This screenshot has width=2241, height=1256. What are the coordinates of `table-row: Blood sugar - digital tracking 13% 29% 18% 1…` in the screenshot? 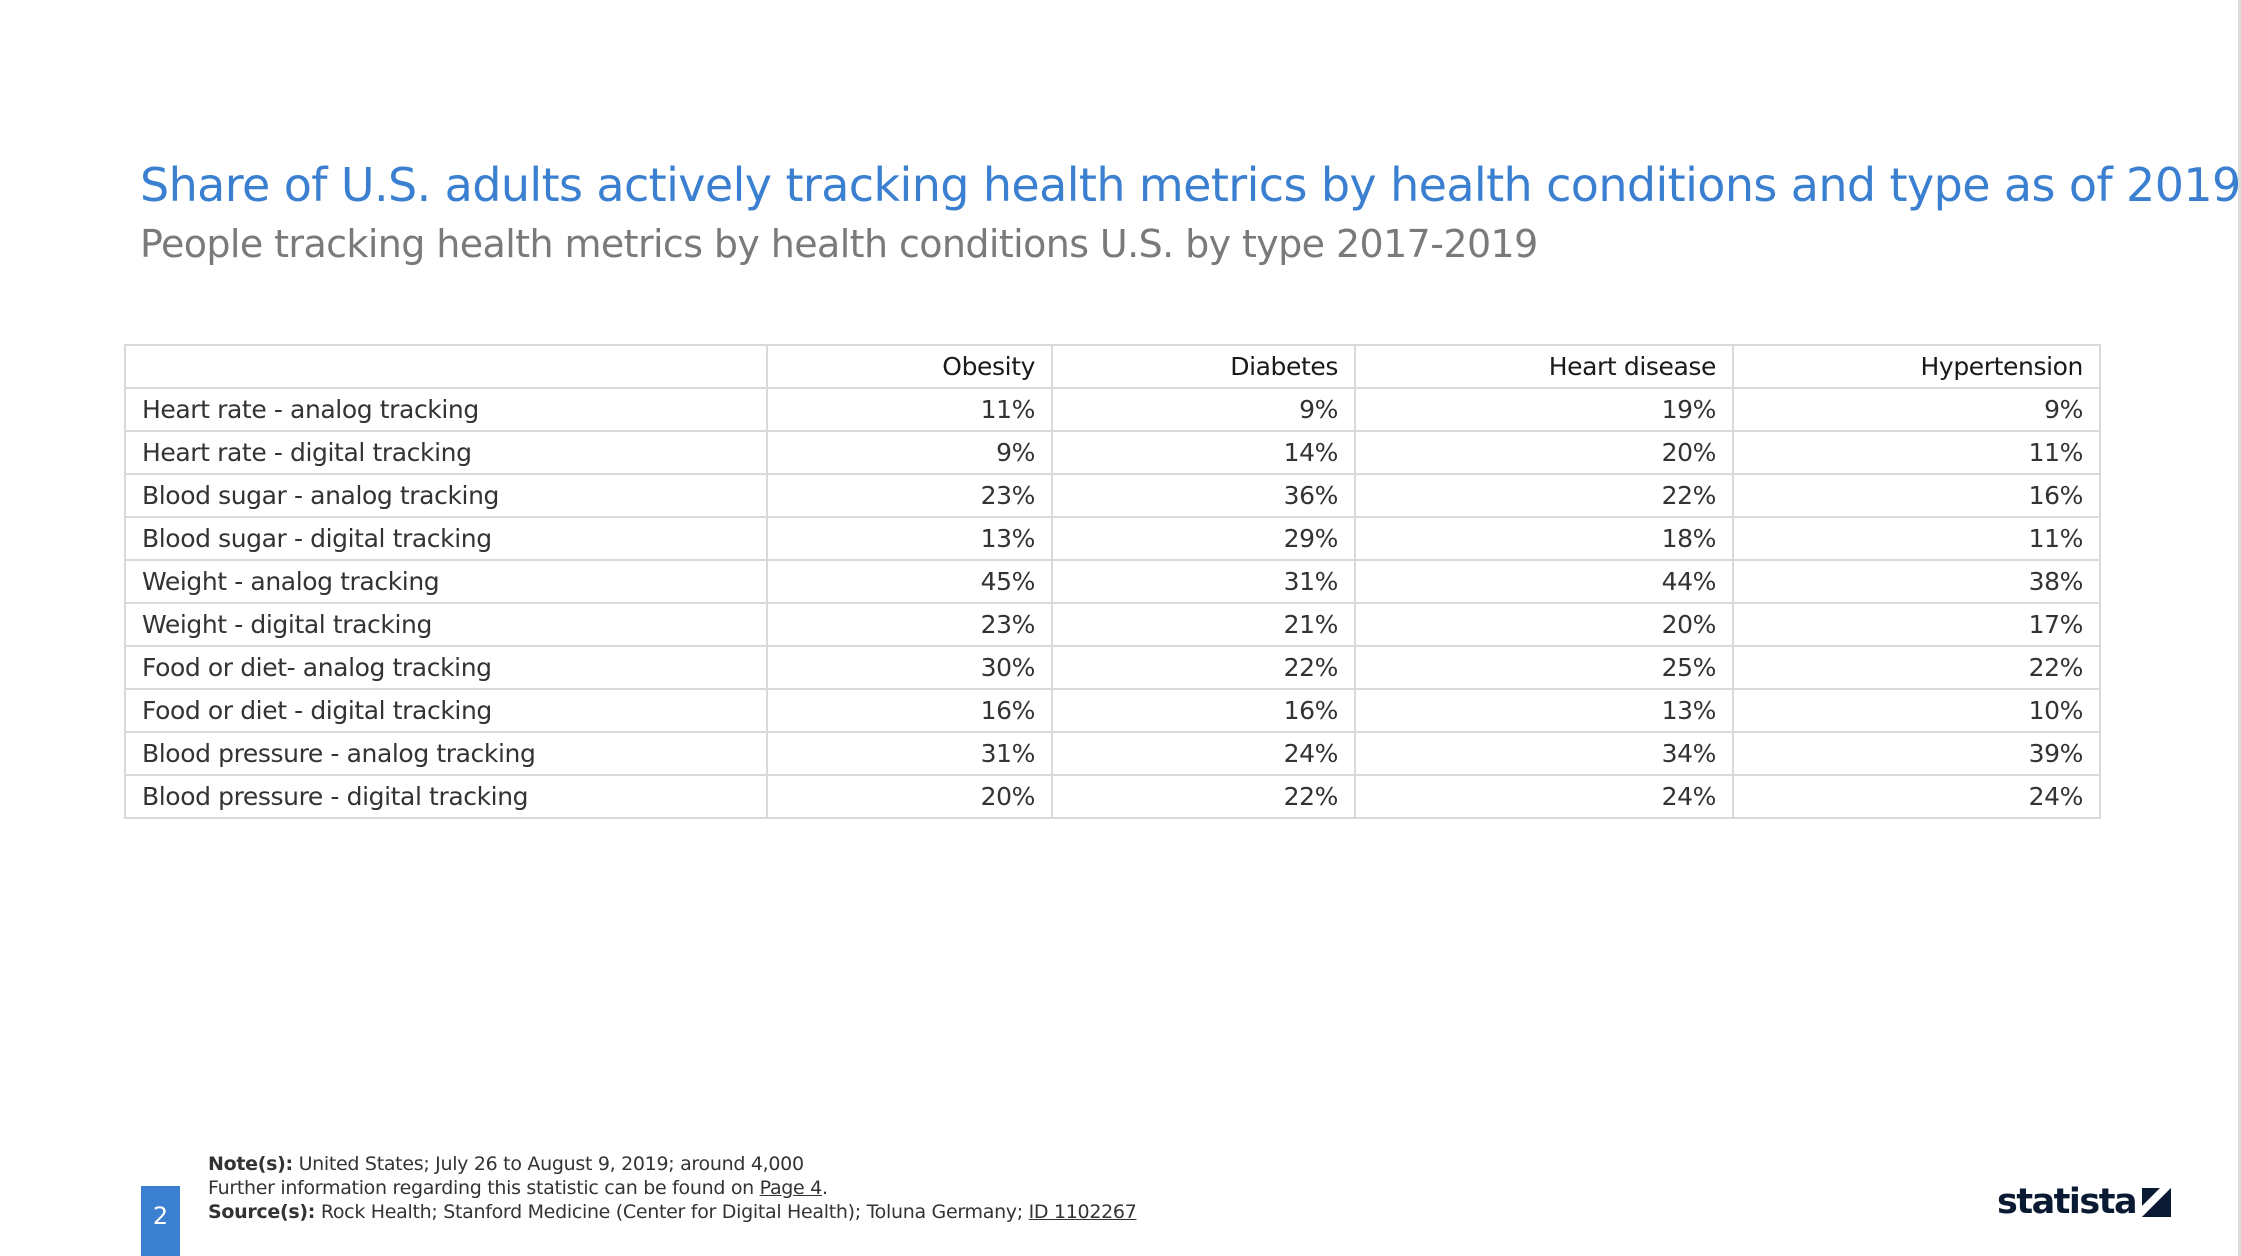 It's located at (1112, 538).